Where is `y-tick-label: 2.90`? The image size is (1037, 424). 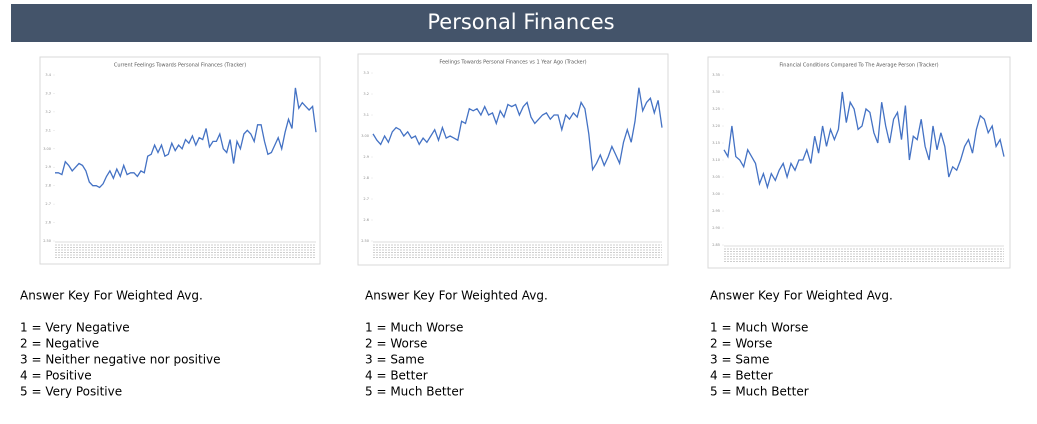 y-tick-label: 2.90 is located at coordinates (716, 228).